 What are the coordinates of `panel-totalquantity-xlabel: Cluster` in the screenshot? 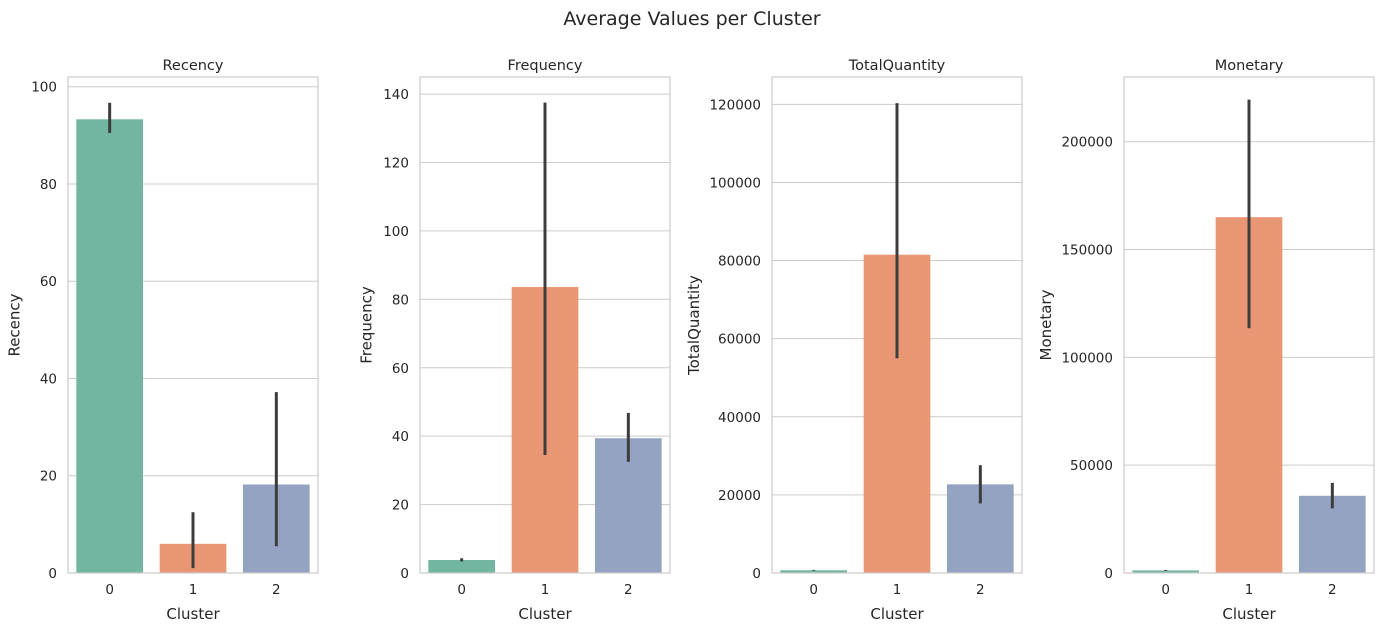 It's located at (897, 614).